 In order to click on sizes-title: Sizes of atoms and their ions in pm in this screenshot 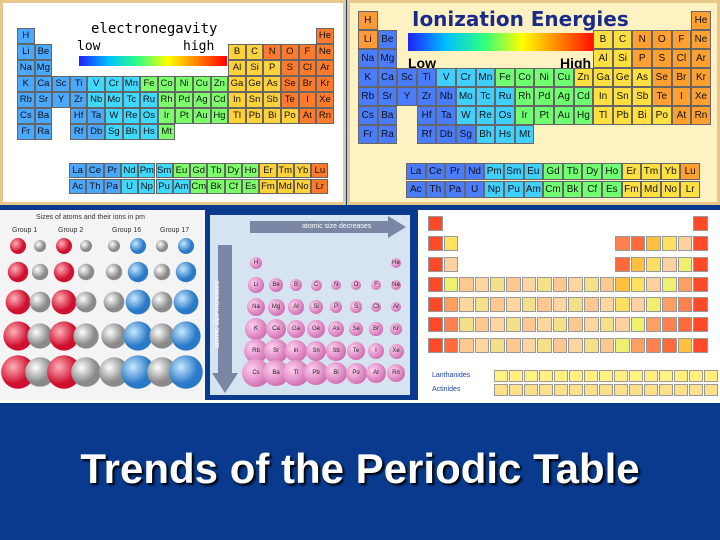, I will do `click(90, 217)`.